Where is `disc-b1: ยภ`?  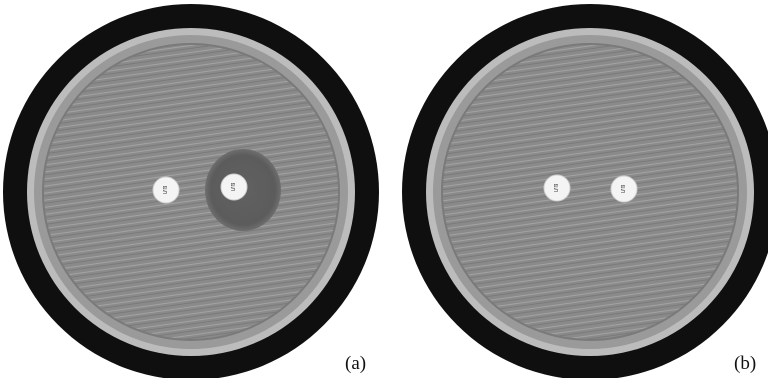 disc-b1: ยภ is located at coordinates (557, 188).